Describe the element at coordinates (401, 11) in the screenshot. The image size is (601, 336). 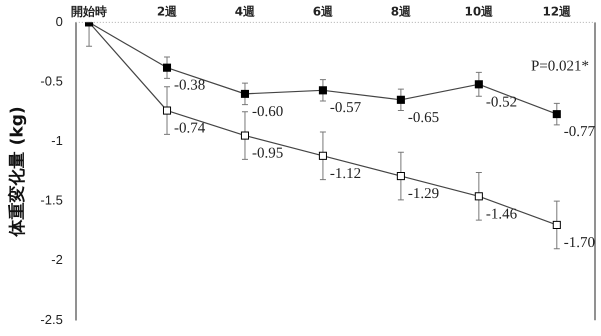
I see `x-tick-label: 8週` at that location.